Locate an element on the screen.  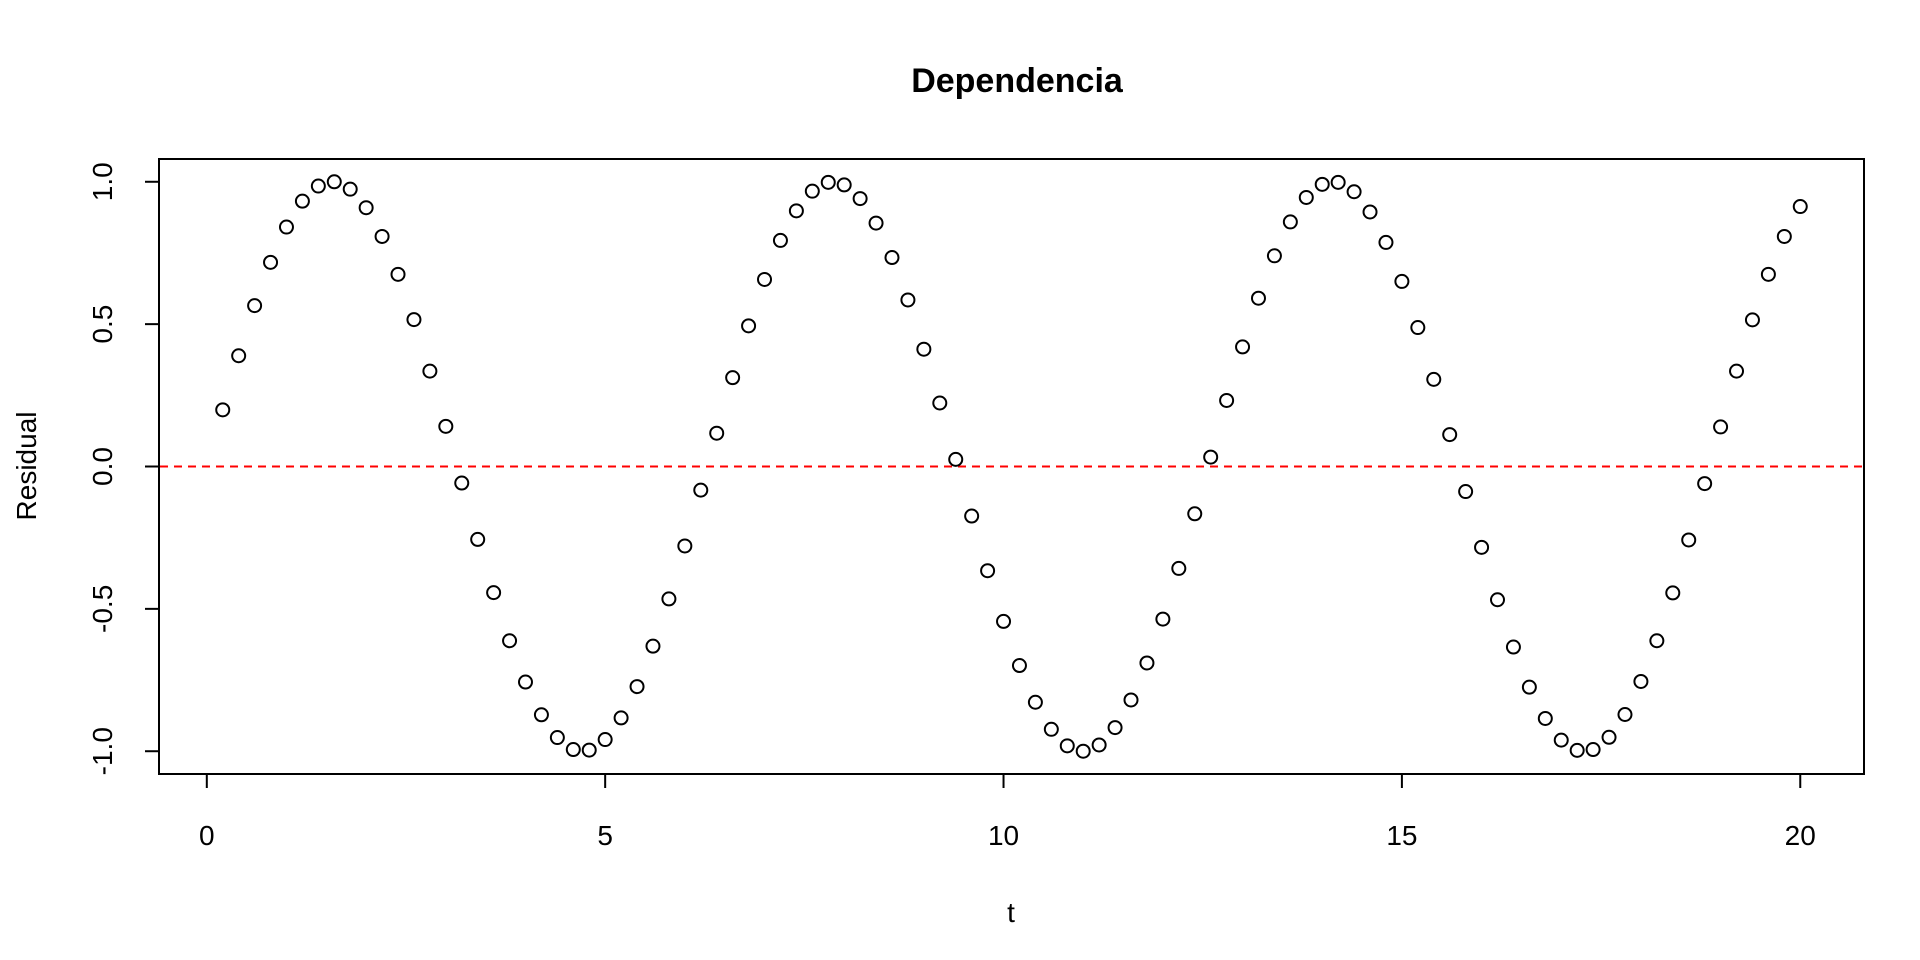
x-axis-label: t is located at coordinates (1011, 912).